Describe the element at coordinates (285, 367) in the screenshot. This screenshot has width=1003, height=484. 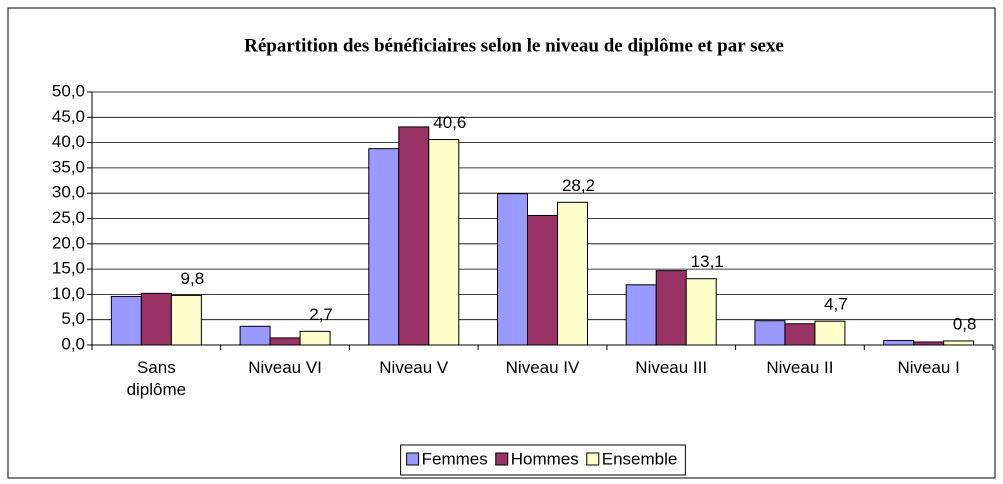
I see `x-tick-label: Niveau VI` at that location.